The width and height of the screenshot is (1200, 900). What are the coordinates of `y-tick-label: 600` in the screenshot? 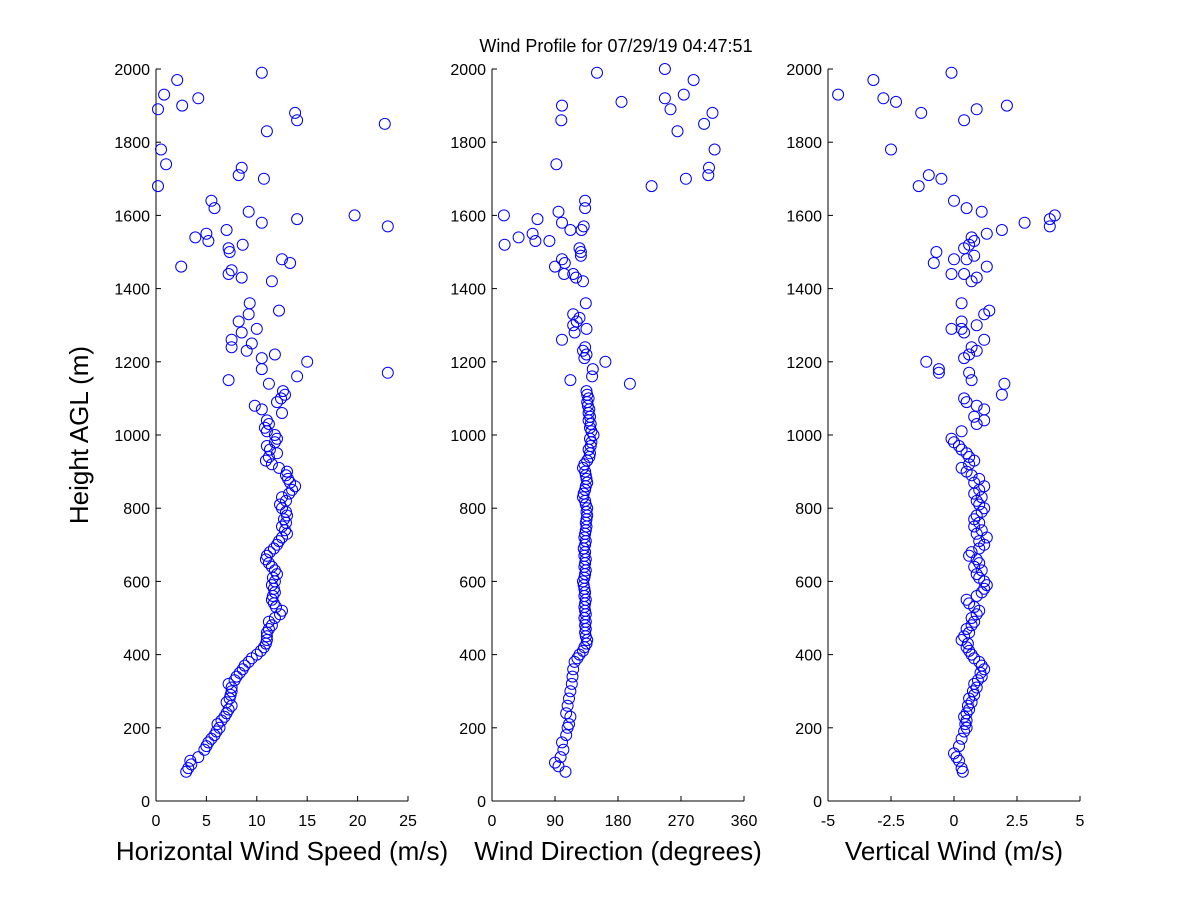 It's located at (808, 582).